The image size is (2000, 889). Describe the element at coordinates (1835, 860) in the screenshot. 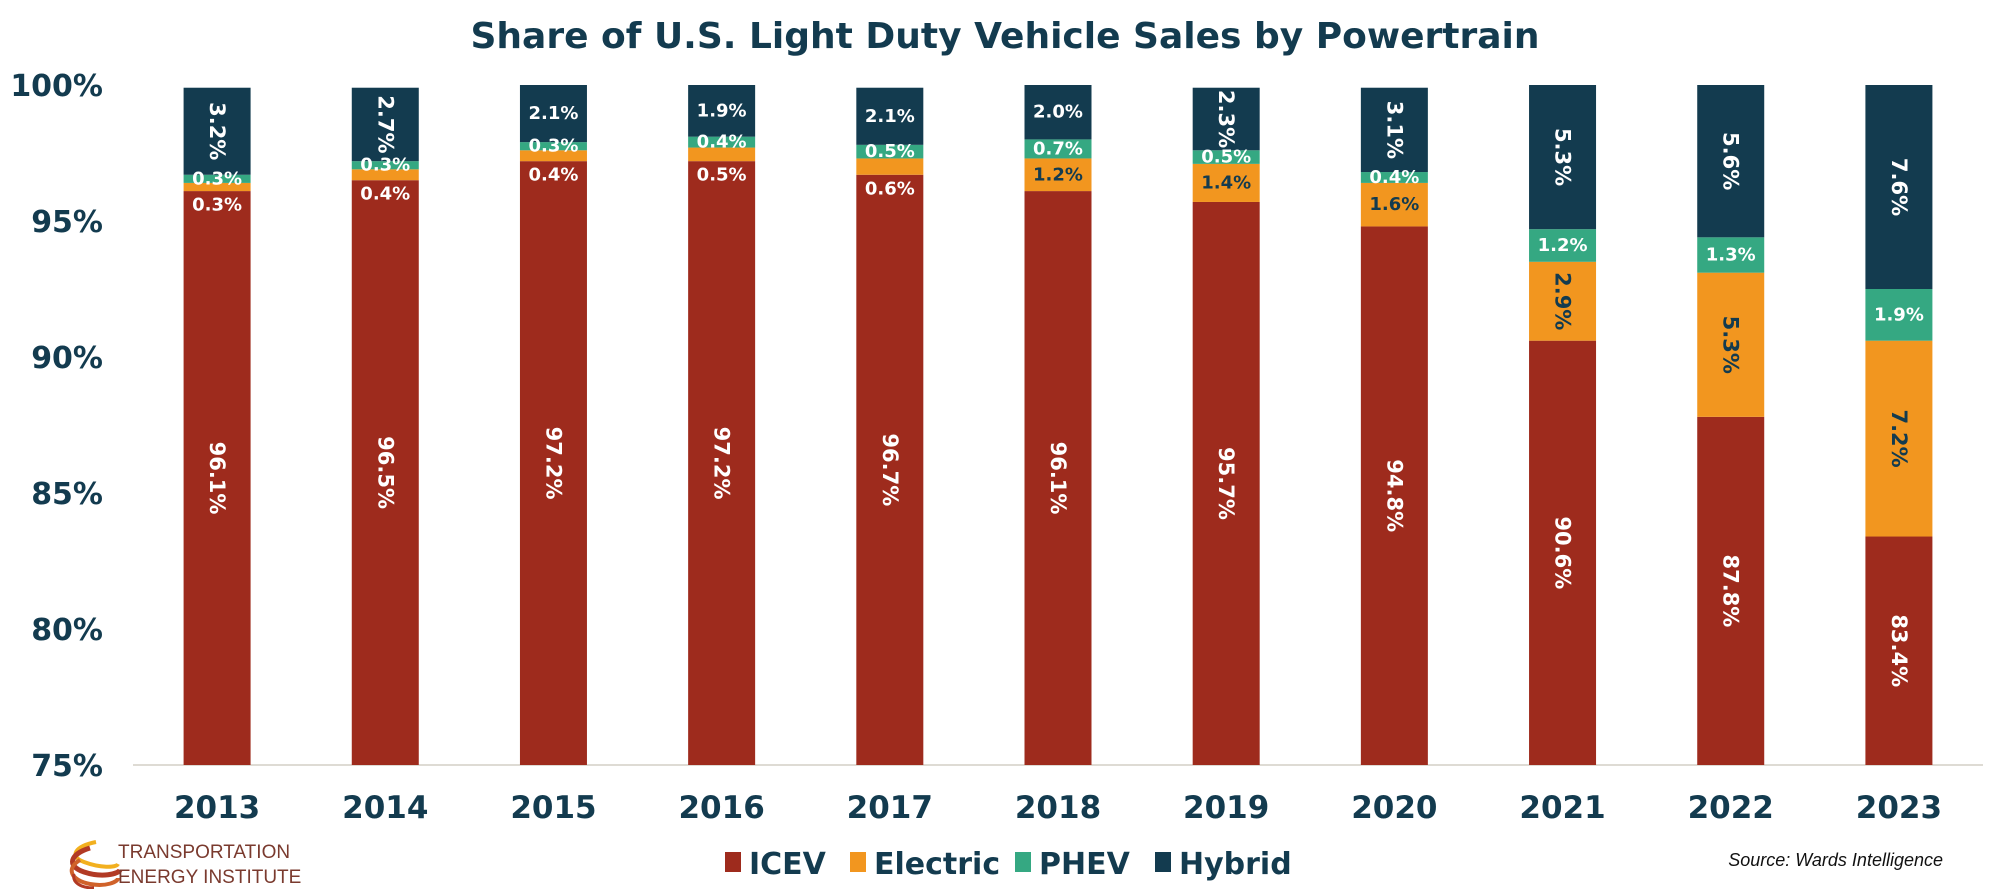

I see `source-note: Source: Wards Intelligence` at that location.